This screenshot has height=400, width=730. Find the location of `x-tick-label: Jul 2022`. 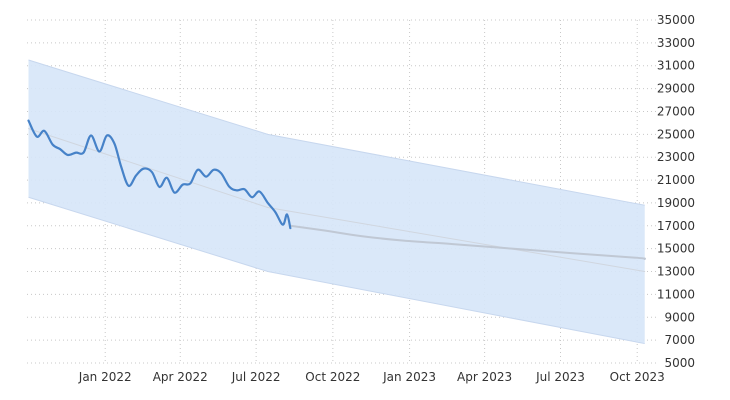

x-tick-label: Jul 2022 is located at coordinates (256, 377).